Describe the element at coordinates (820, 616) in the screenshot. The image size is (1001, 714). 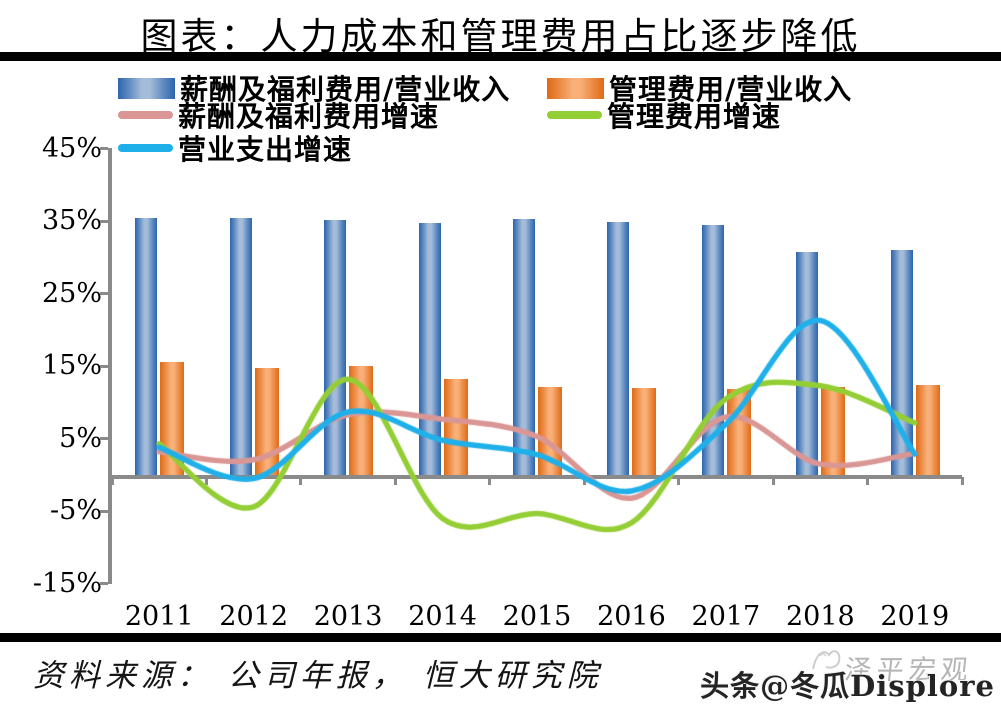
I see `x-axis-tick-label: 2018` at that location.